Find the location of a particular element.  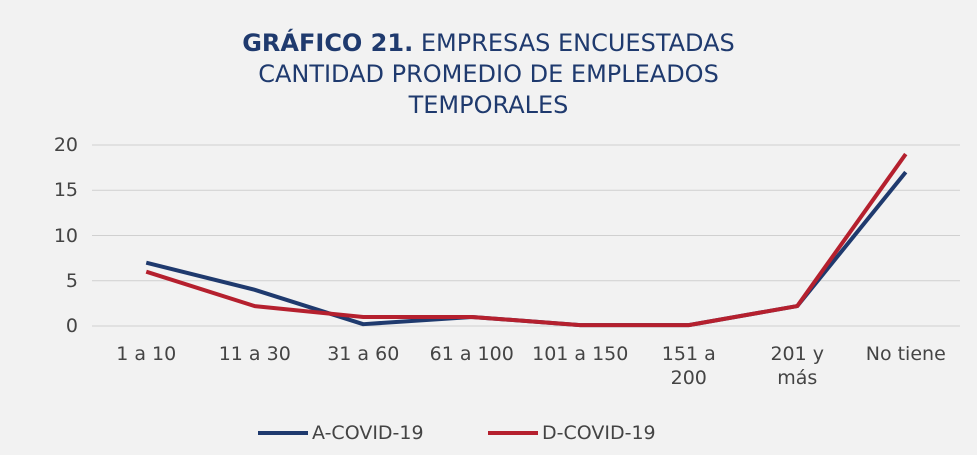

x-tick-label: 101 a 150 is located at coordinates (580, 354).